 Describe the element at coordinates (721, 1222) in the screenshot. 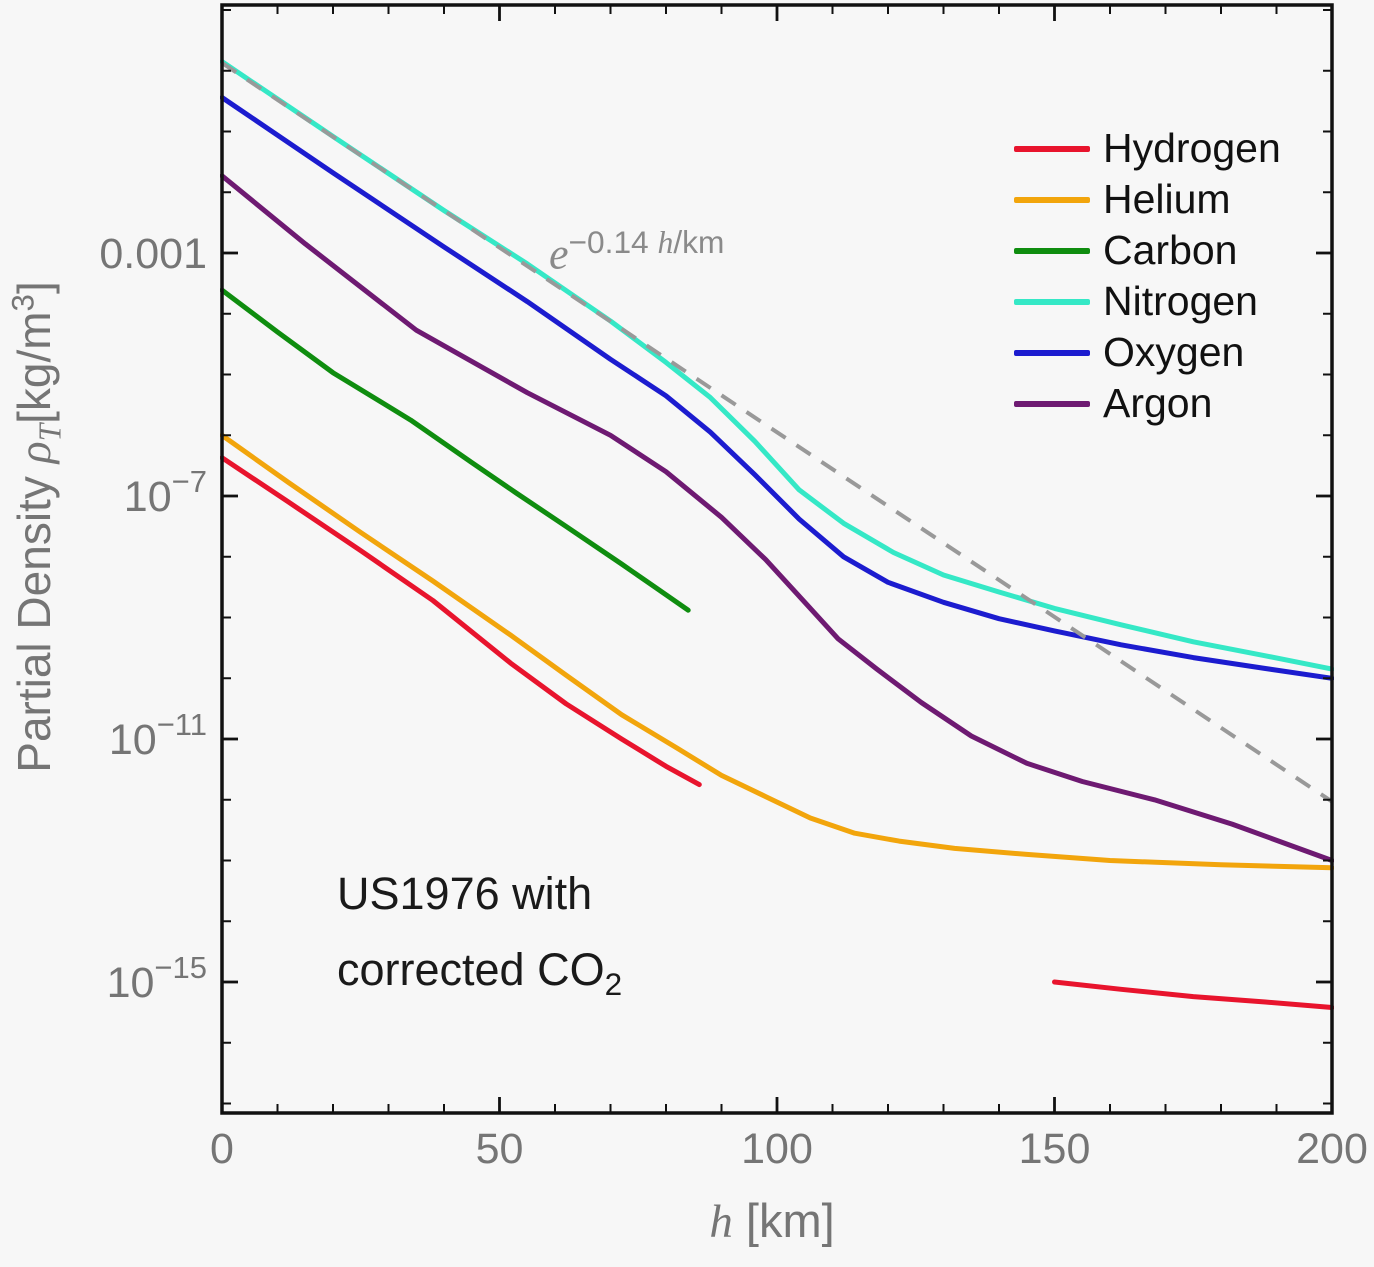

I see `x-axis-variable: h` at that location.